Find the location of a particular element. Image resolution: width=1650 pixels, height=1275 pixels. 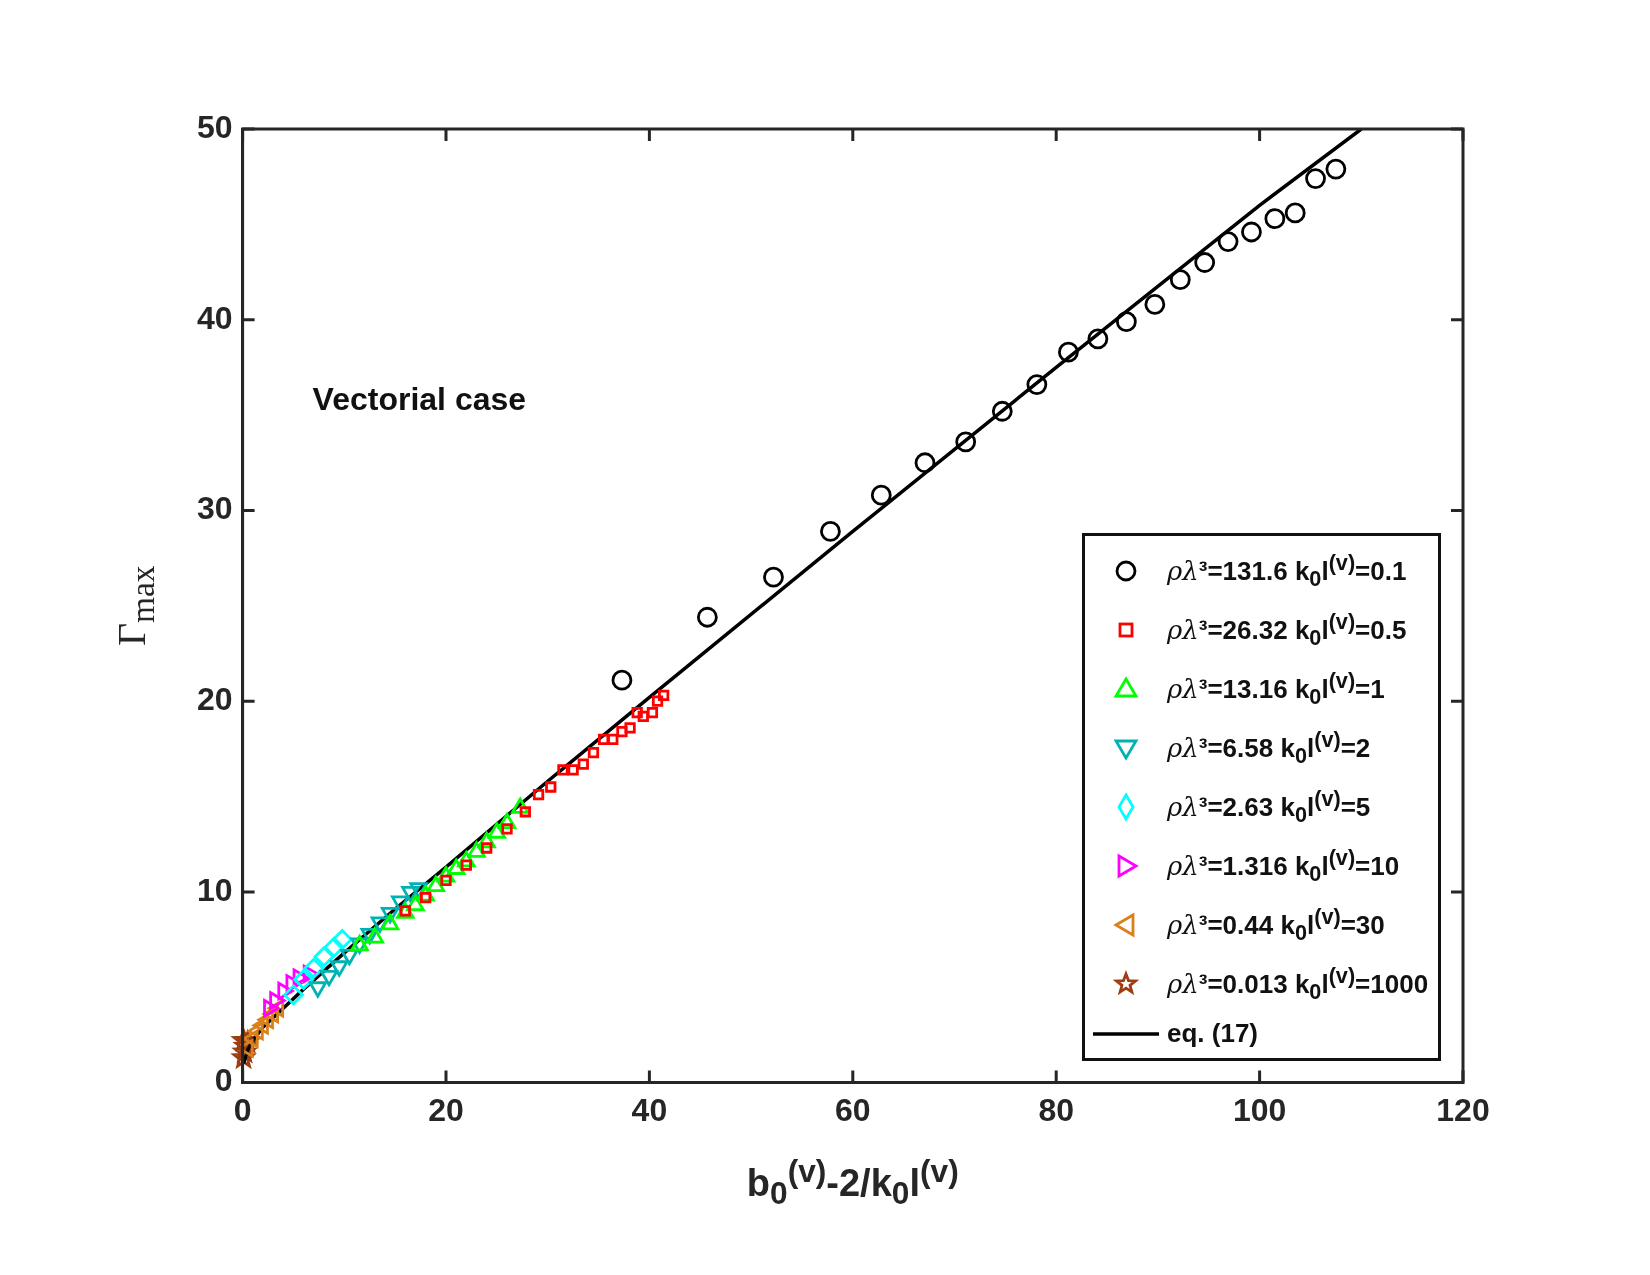

legend-label: ρλ³=2.63 k$_{0}$l$^{(v)}$=5 is located at coordinates (1269, 807).